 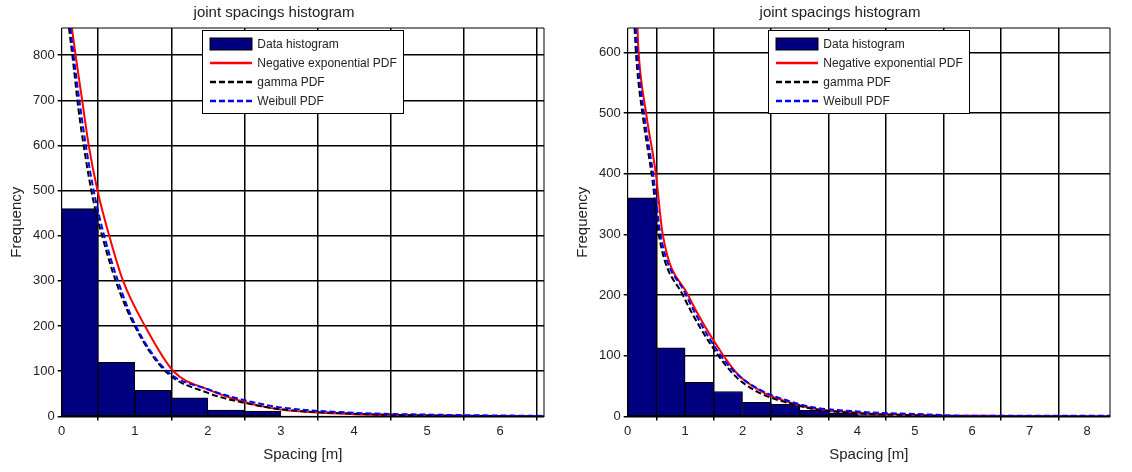 I want to click on x-tick-label: 8, so click(x=1087, y=430).